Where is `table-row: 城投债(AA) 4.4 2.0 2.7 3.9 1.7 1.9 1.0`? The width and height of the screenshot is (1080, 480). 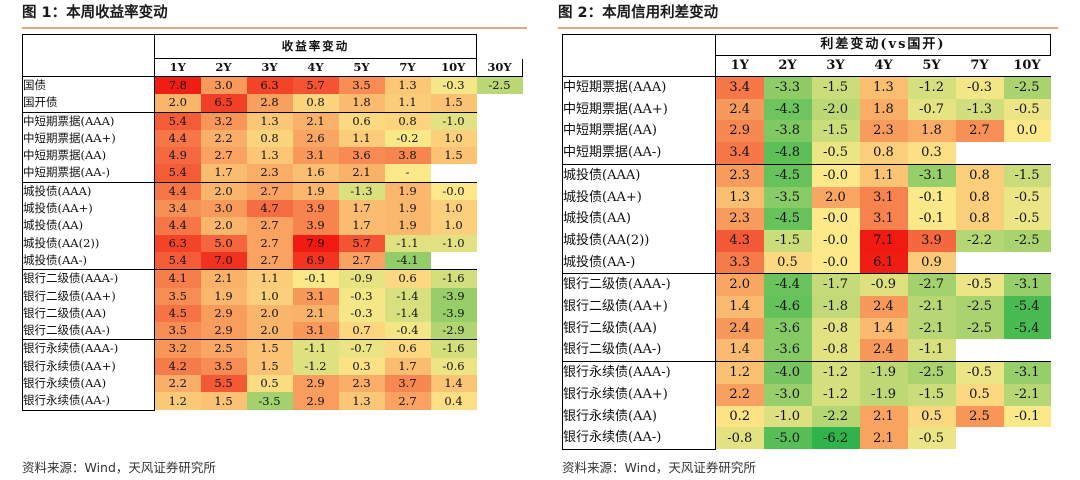 table-row: 城投债(AA) 4.4 2.0 2.7 3.9 1.7 1.9 1.0 is located at coordinates (272, 226).